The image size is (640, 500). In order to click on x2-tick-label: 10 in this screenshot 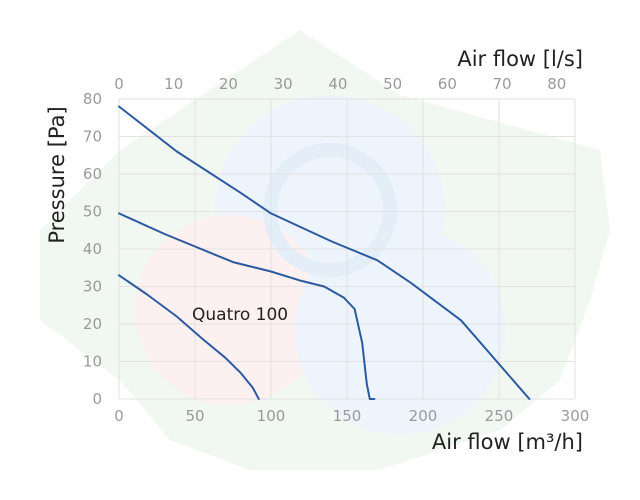, I will do `click(173, 84)`.